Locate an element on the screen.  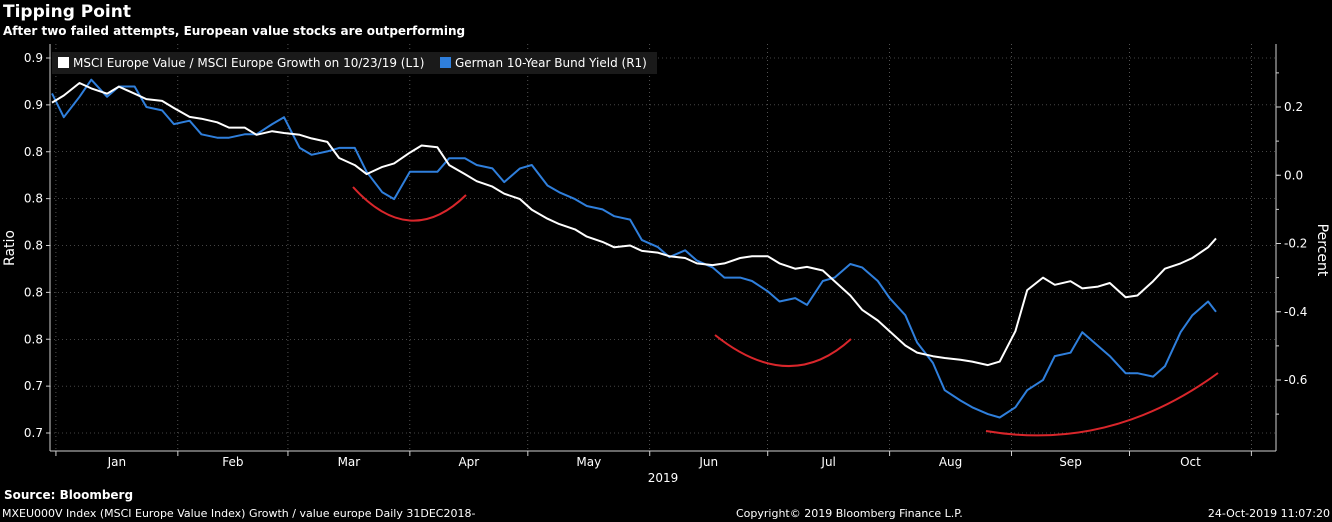
right-tick-label: -0.6 is located at coordinates (1295, 380).